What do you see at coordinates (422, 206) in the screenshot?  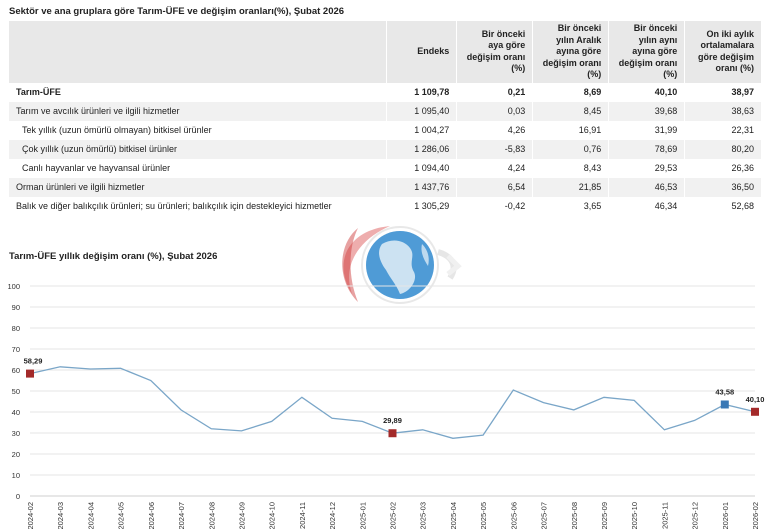 I see `cell-endeks: 1 305,29` at bounding box center [422, 206].